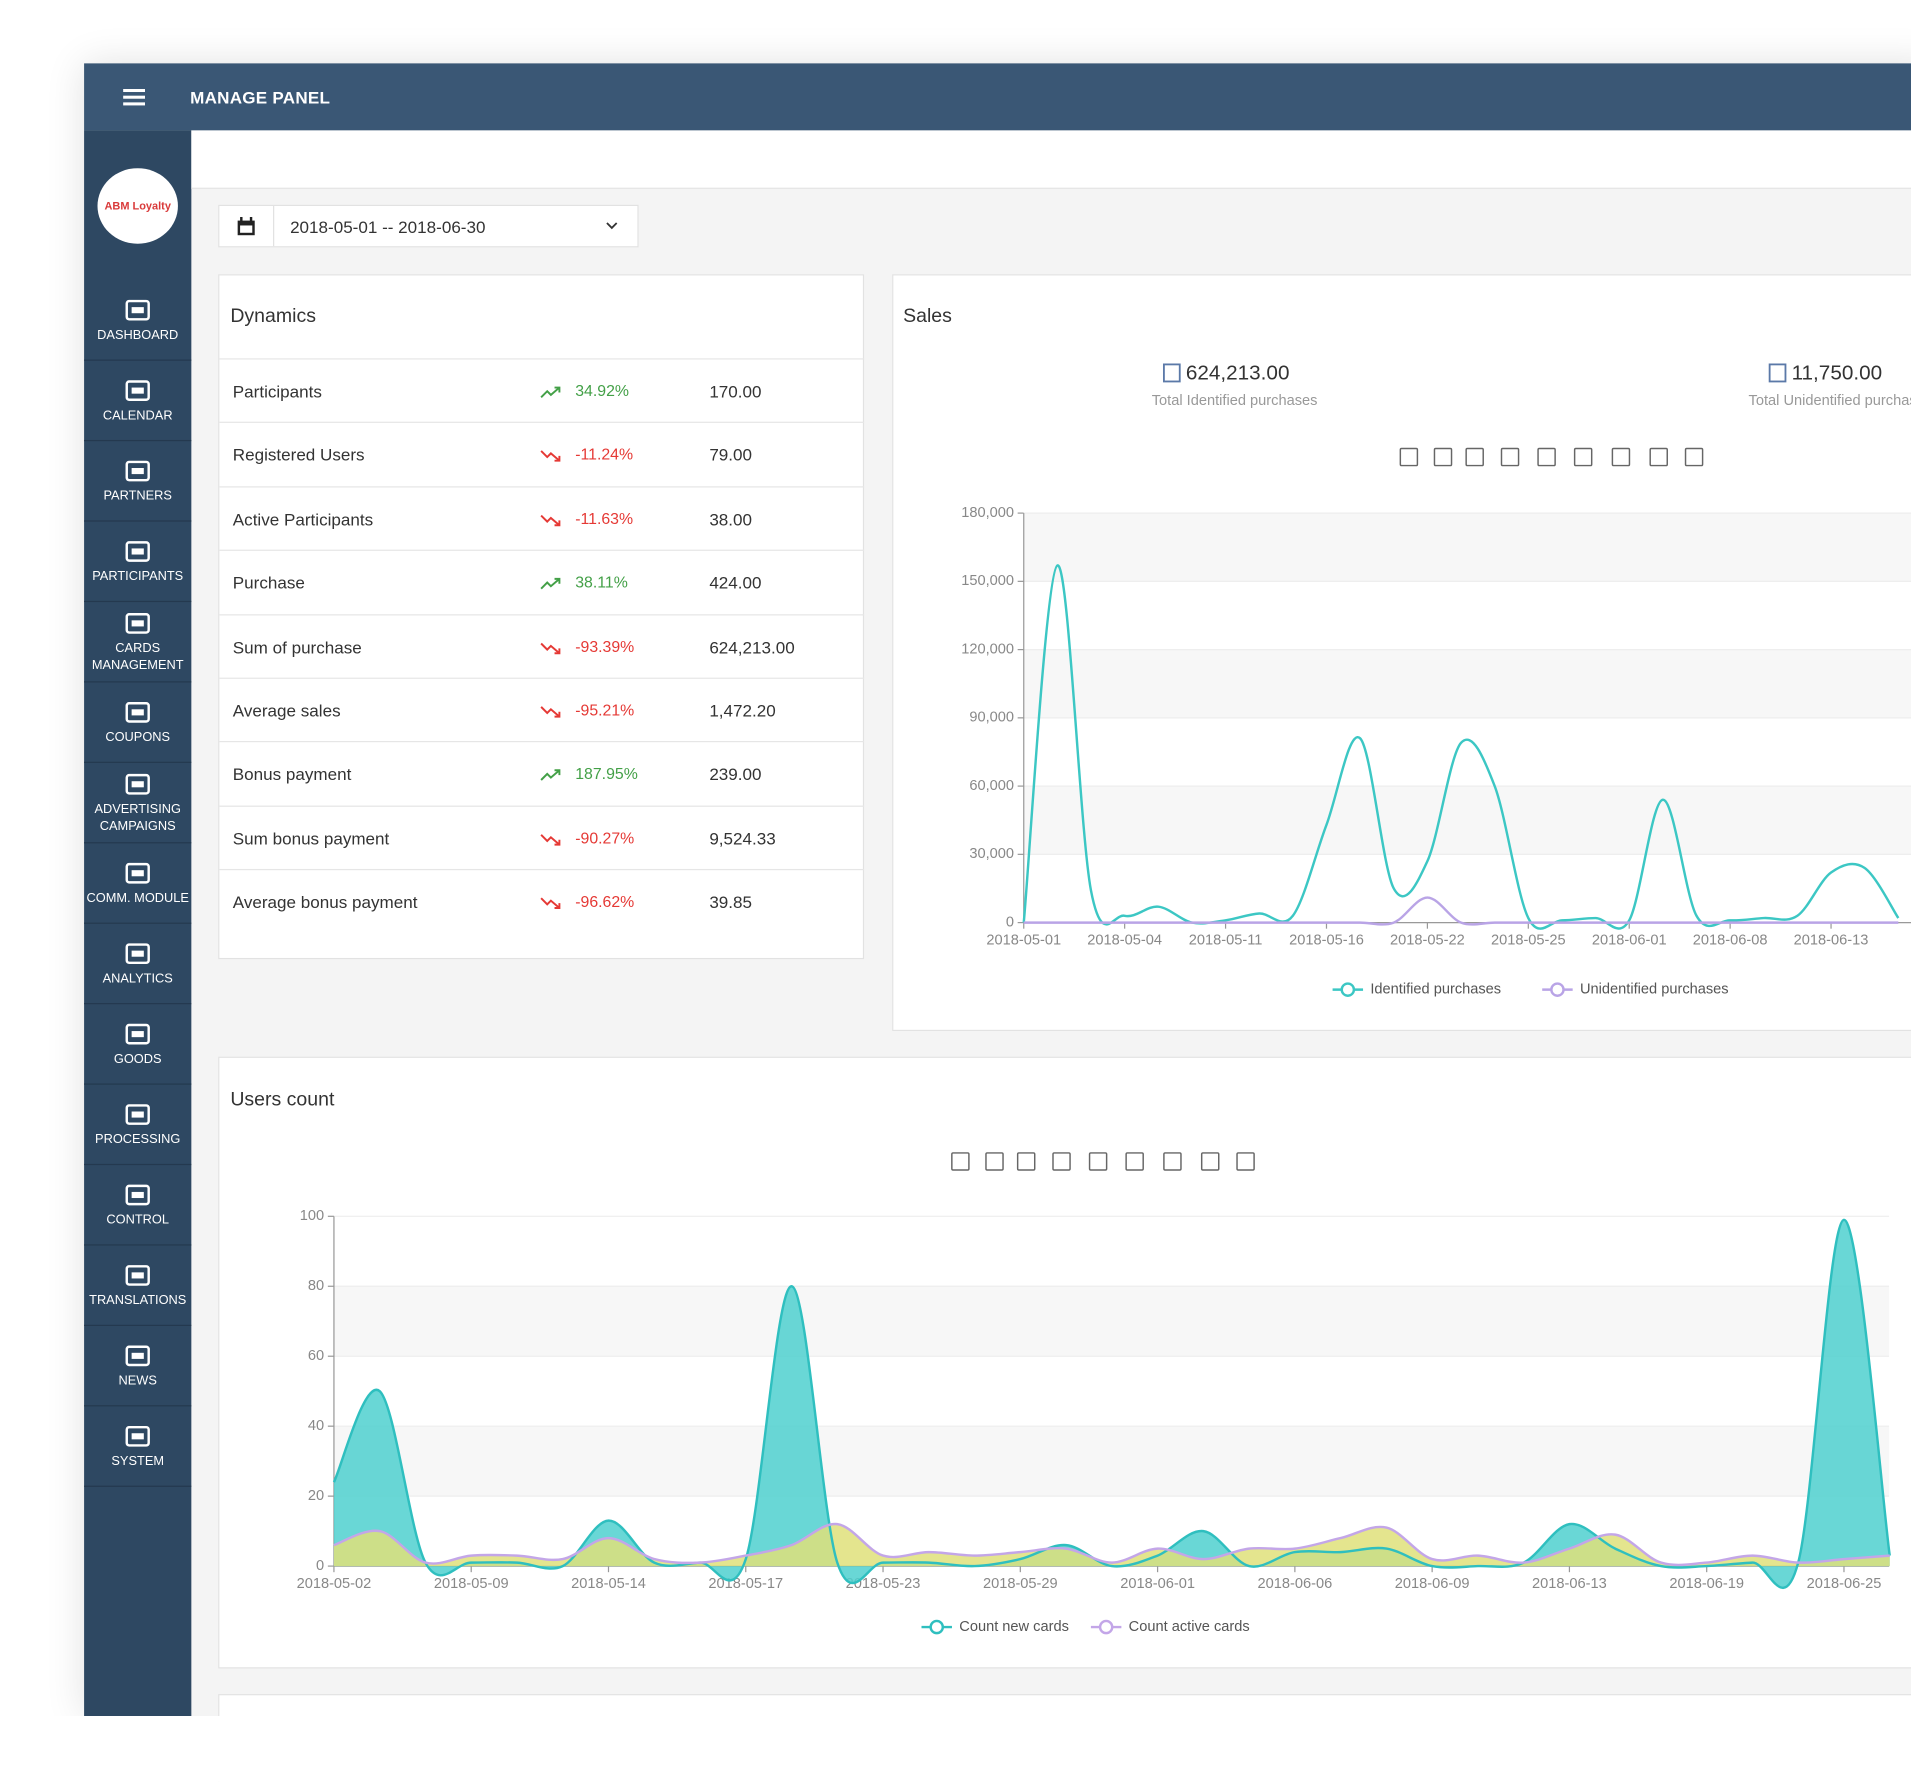  I want to click on nav-item: CARDS MANAGEMENT, so click(138, 642).